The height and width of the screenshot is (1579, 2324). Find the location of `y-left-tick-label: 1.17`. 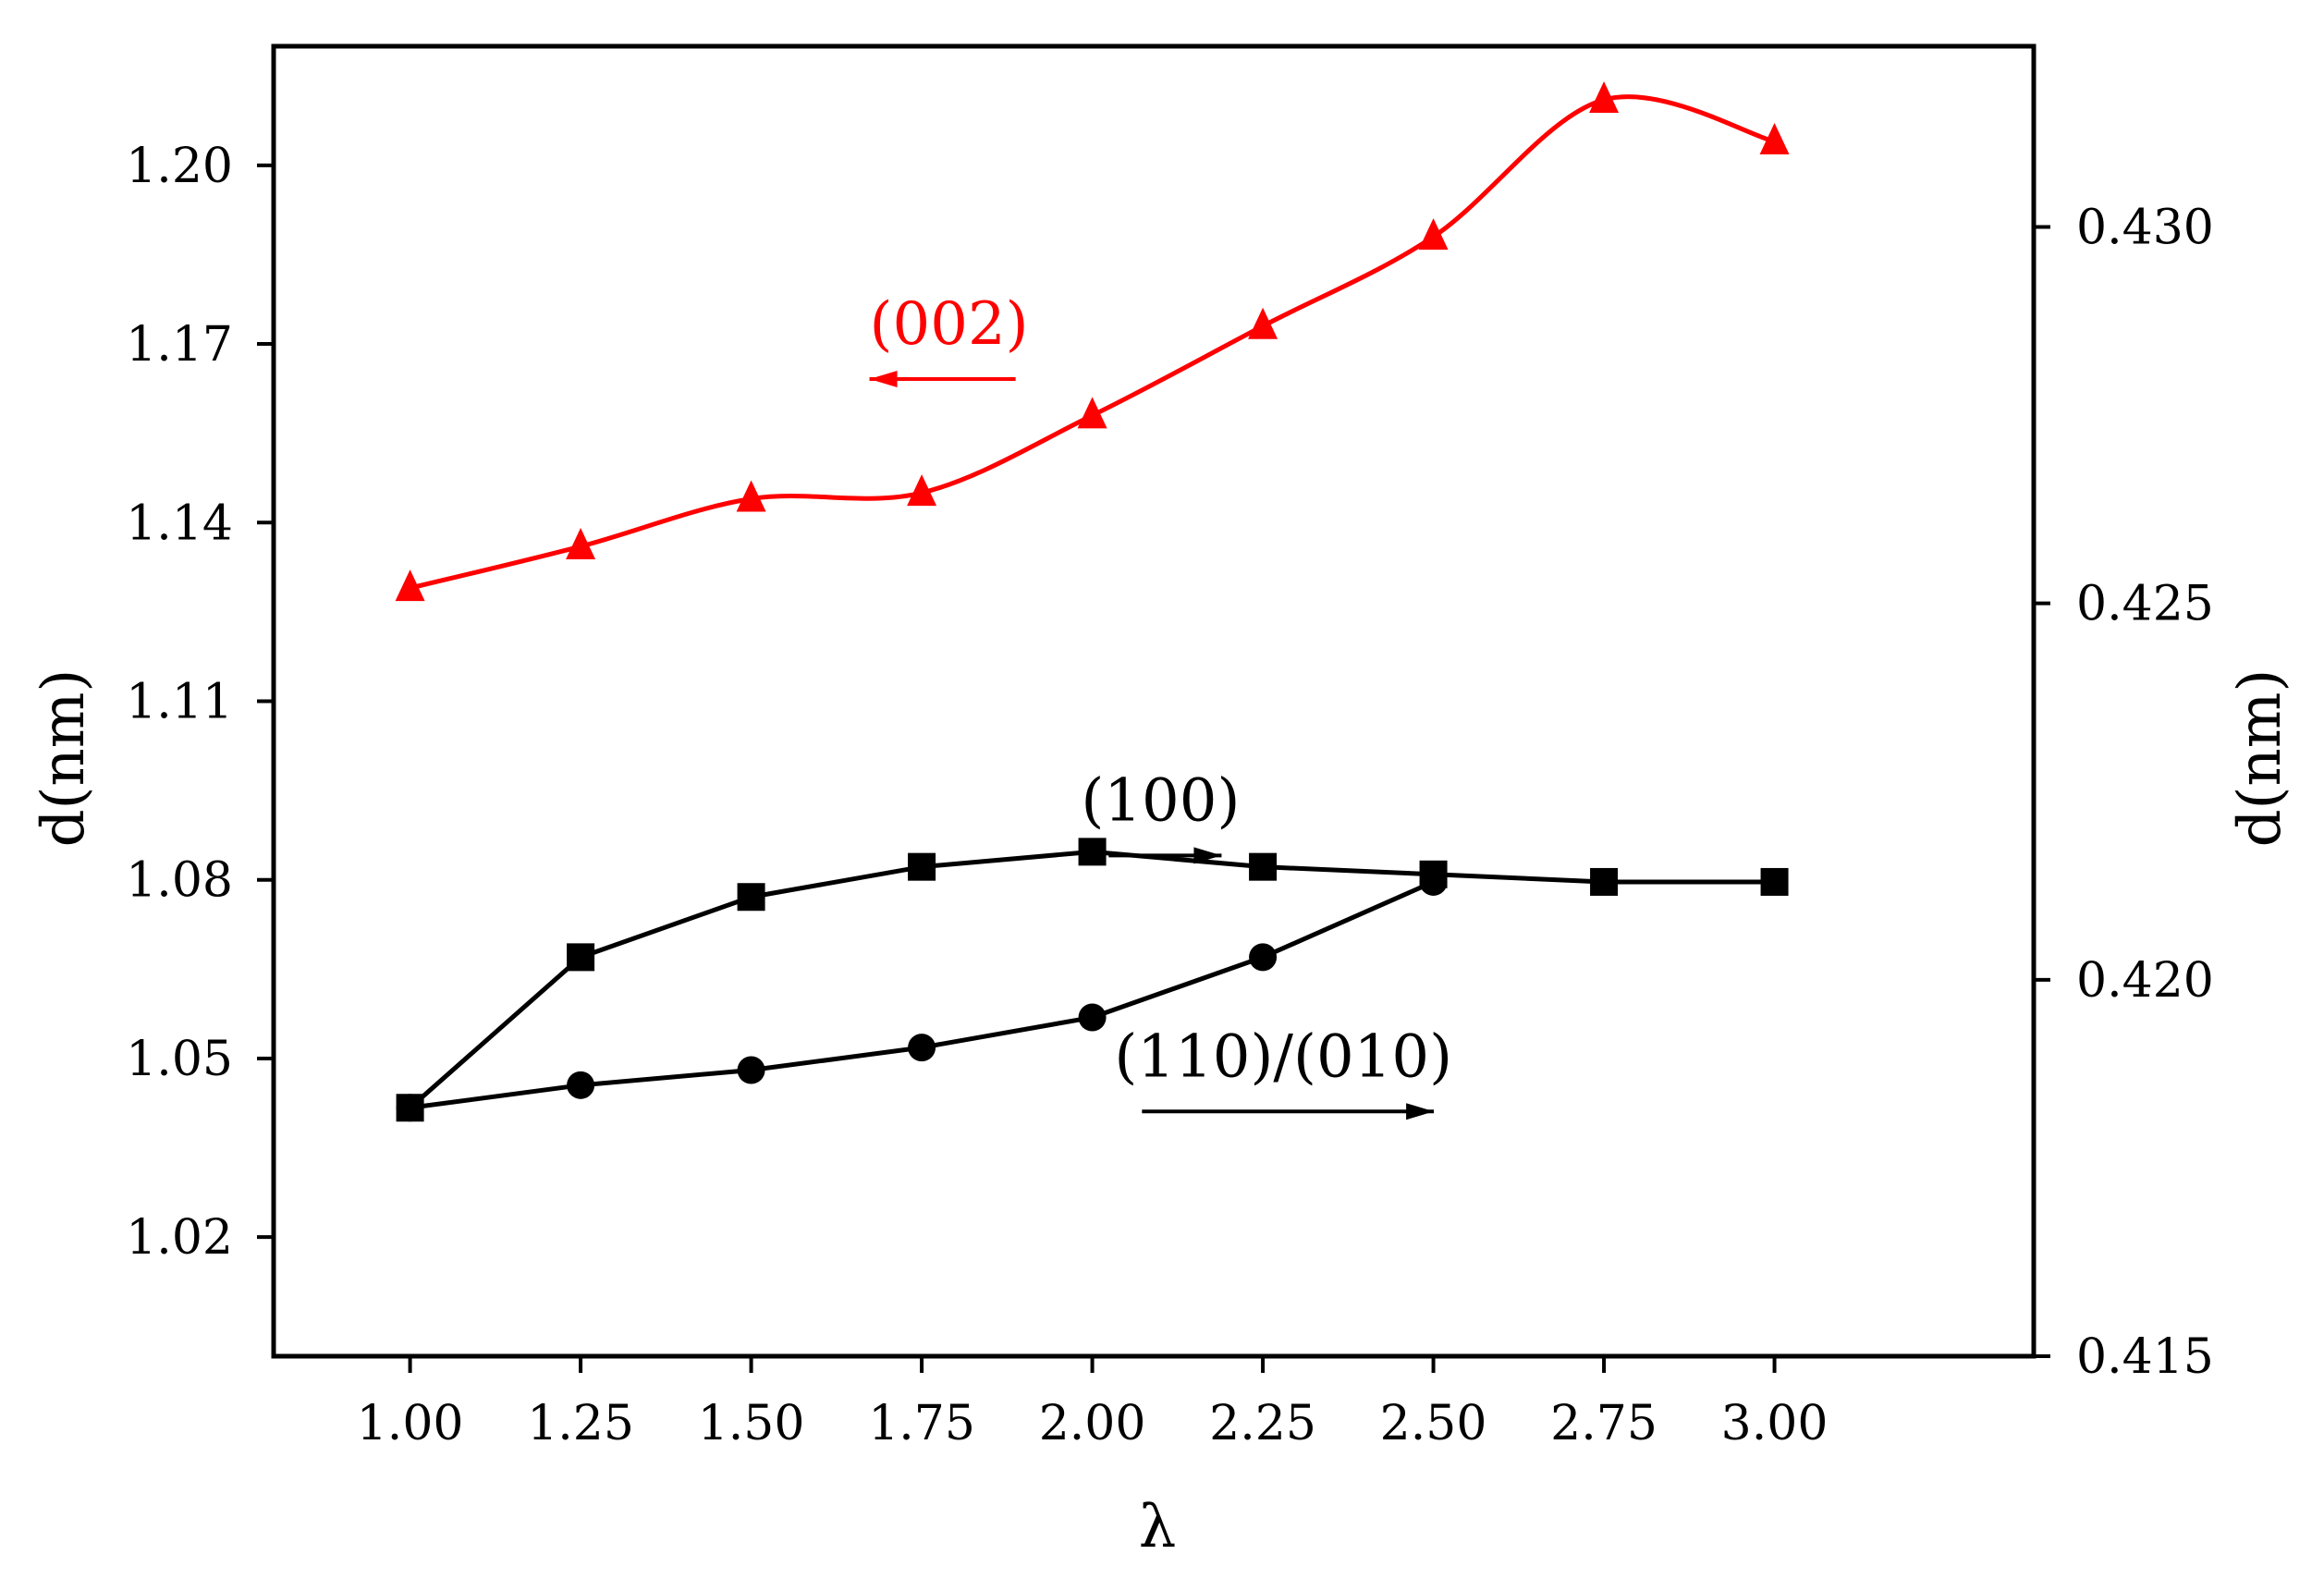

y-left-tick-label: 1.17 is located at coordinates (180, 345).